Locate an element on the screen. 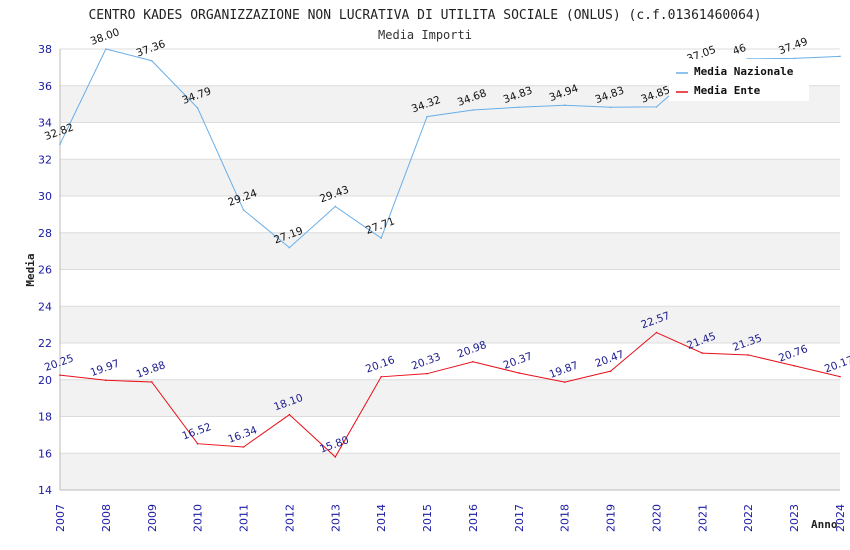 Image resolution: width=850 pixels, height=550 pixels. y-tick-label: 38 is located at coordinates (45, 49).